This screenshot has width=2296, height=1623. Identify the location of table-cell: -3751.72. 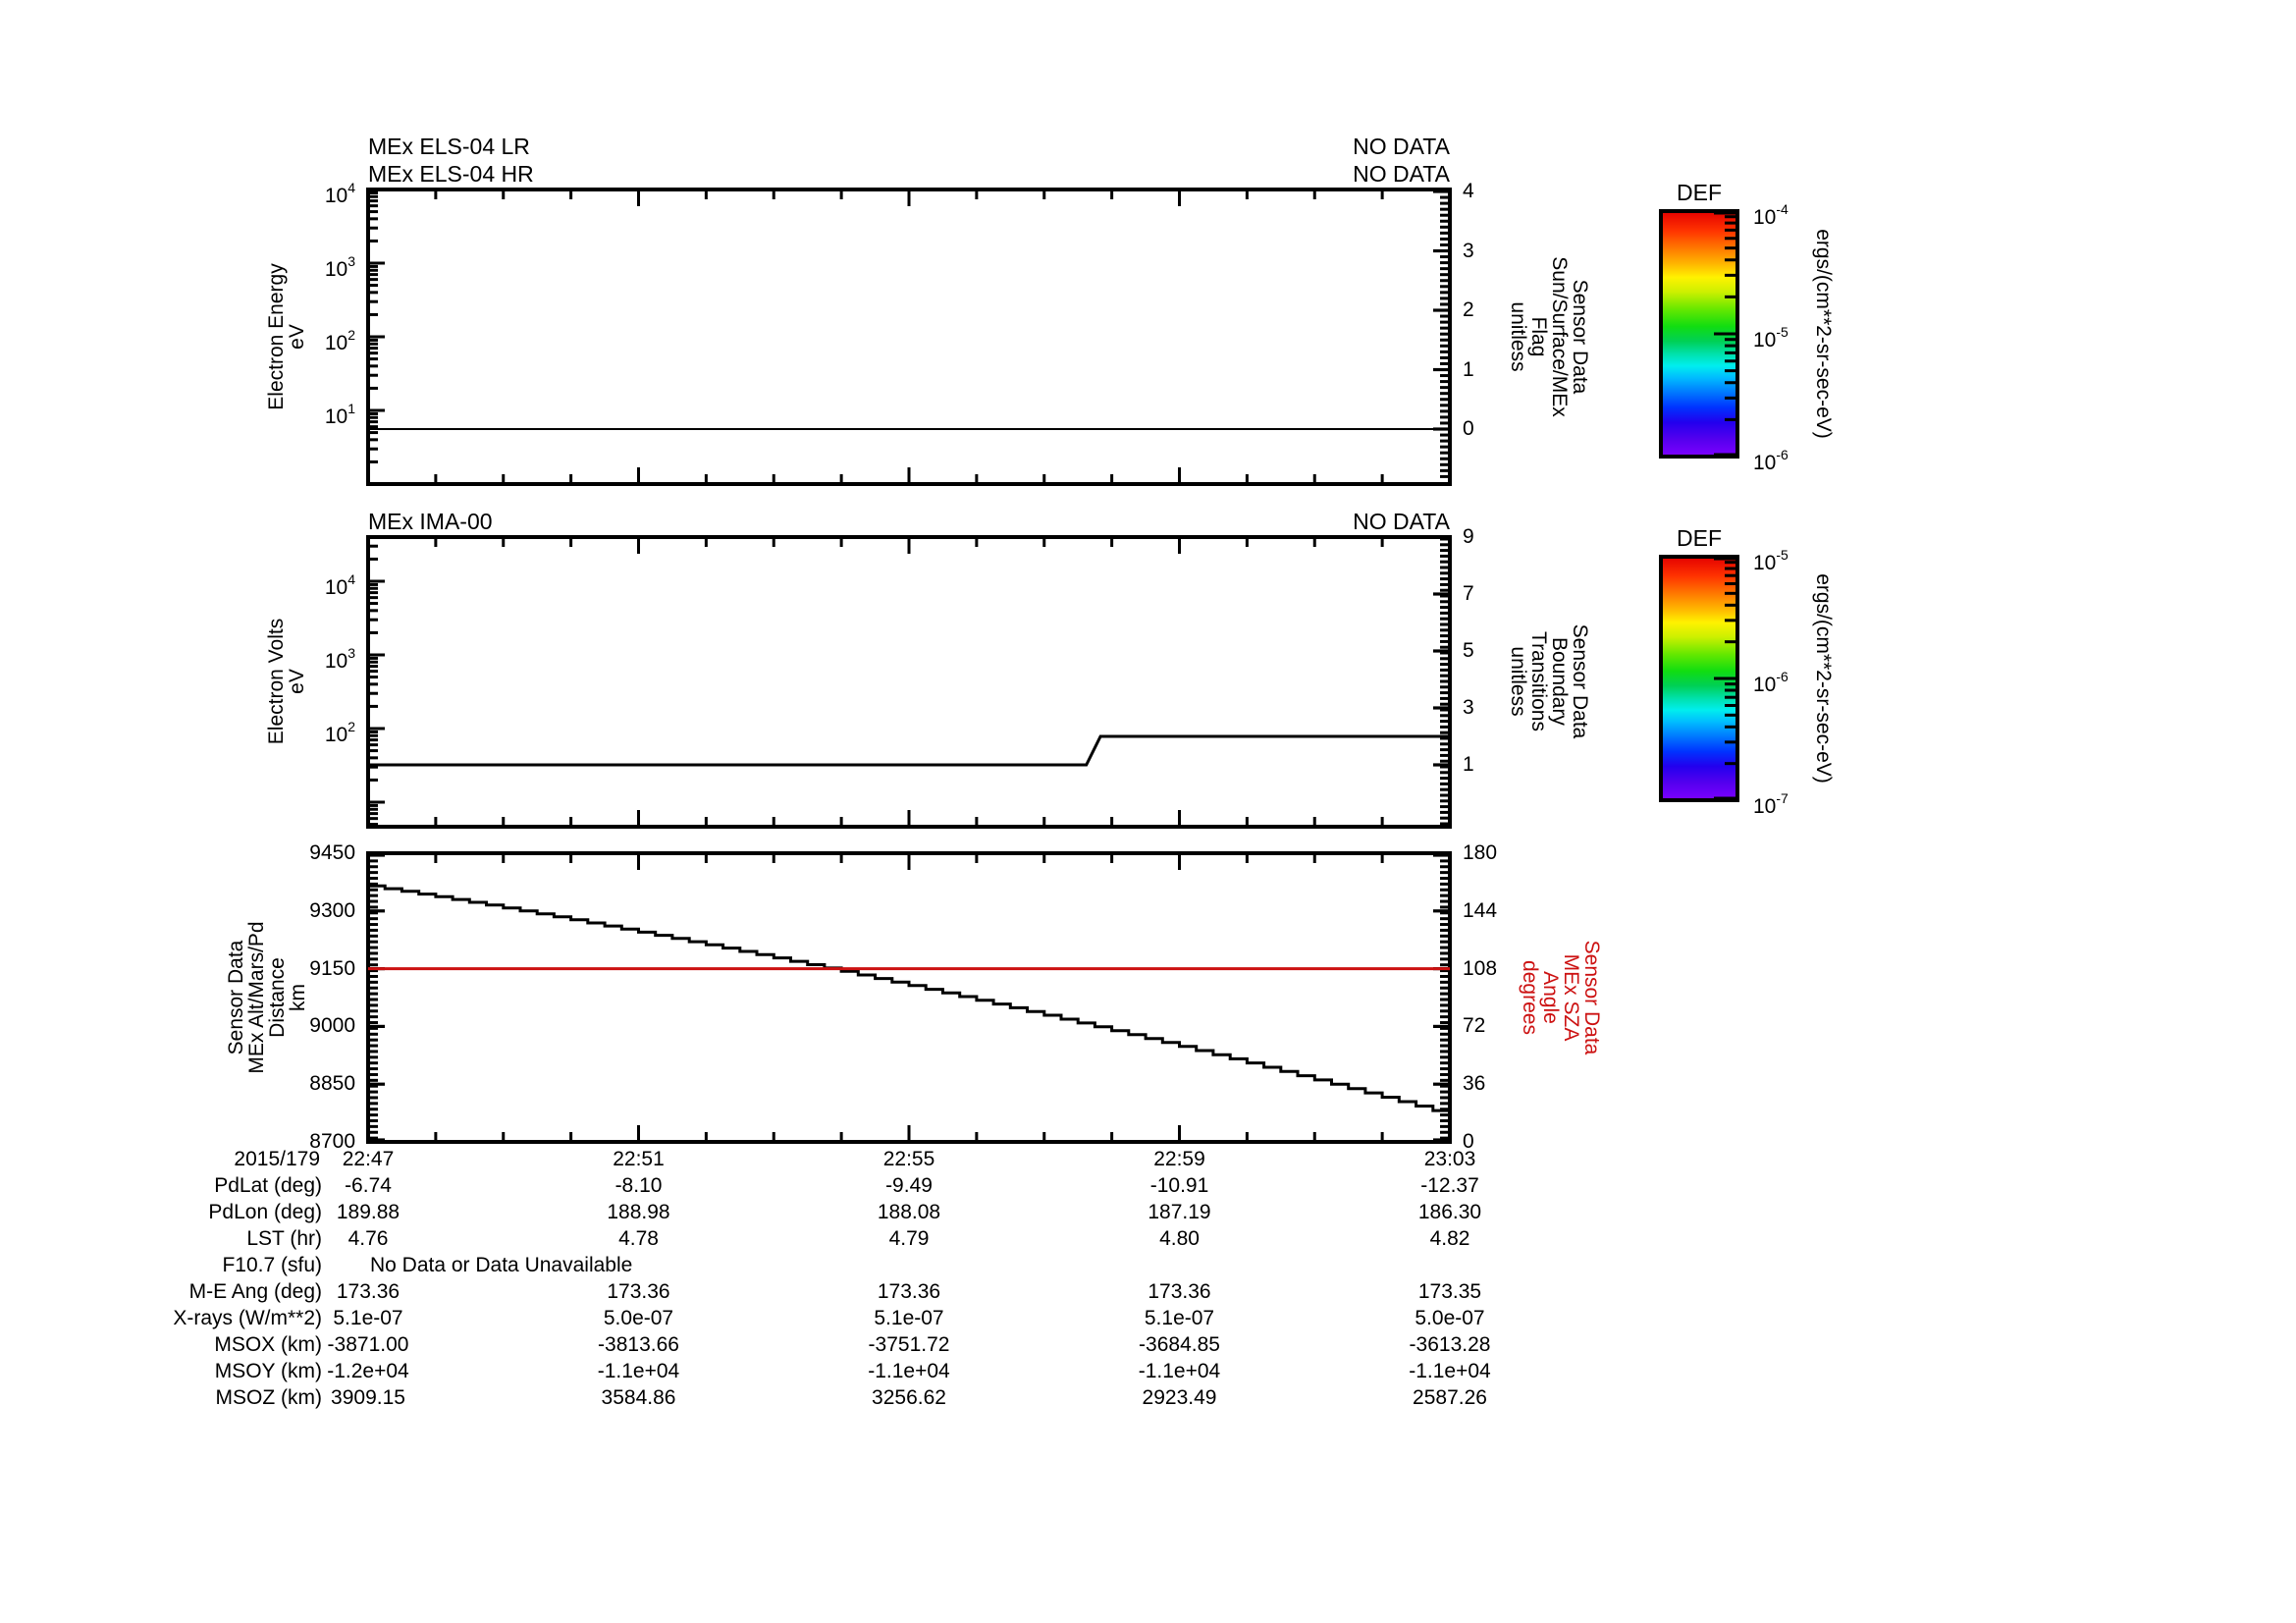
(909, 1344).